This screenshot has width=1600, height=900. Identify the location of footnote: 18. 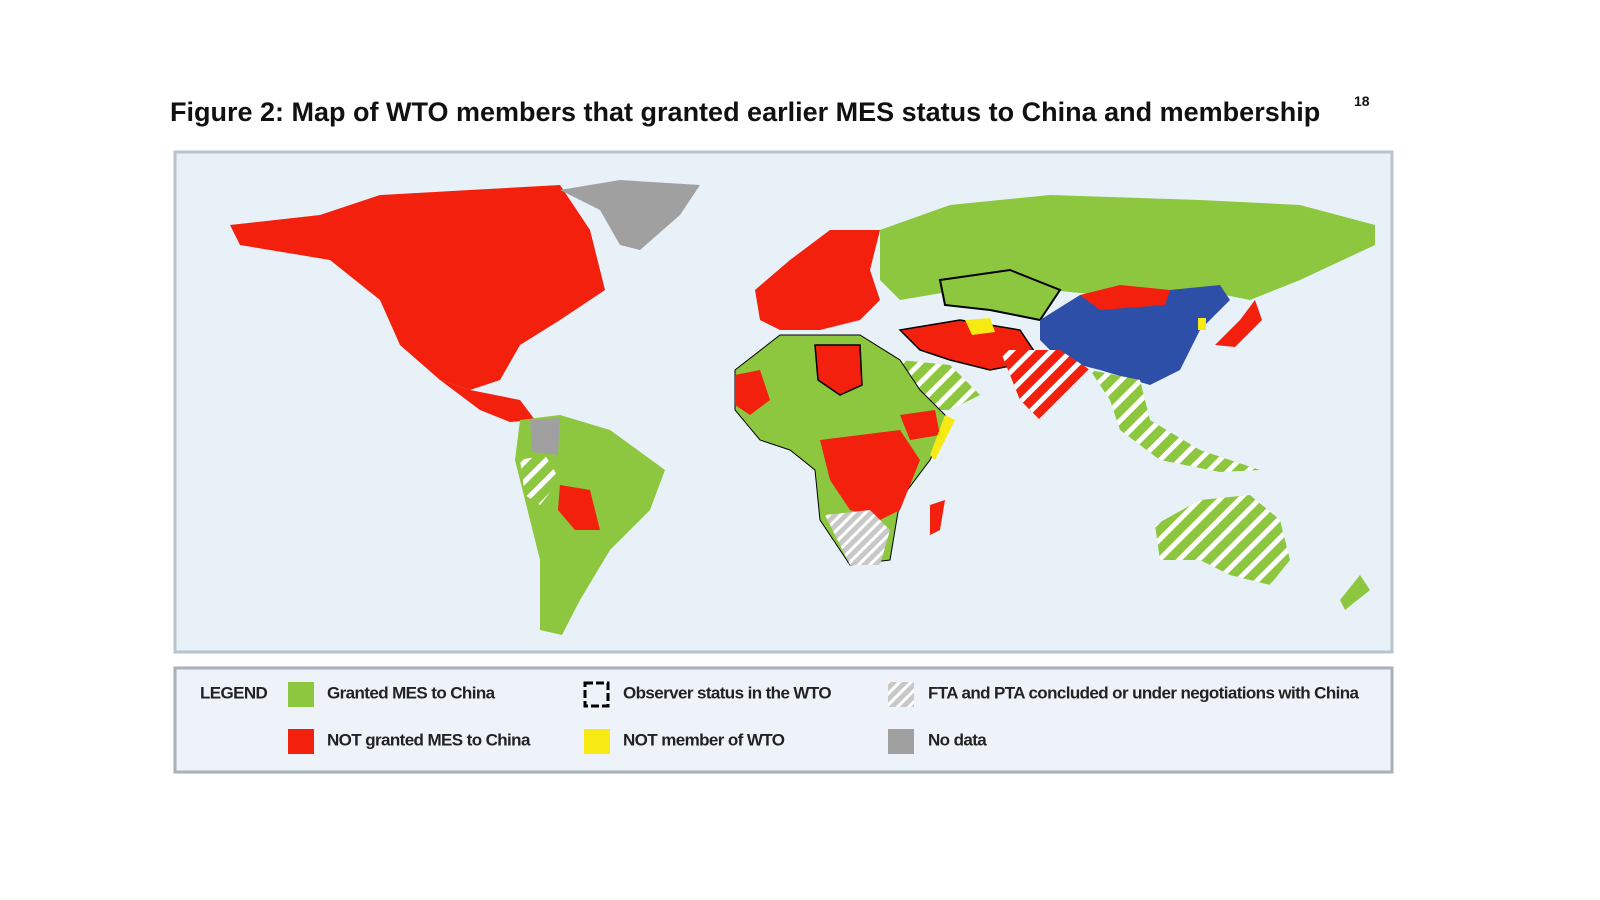
(1362, 101).